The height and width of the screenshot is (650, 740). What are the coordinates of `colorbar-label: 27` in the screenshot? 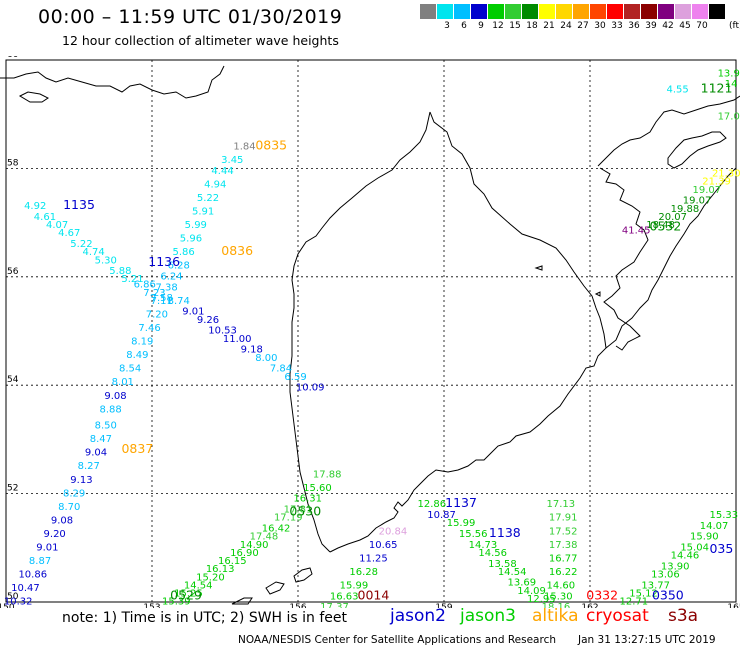 It's located at (583, 26).